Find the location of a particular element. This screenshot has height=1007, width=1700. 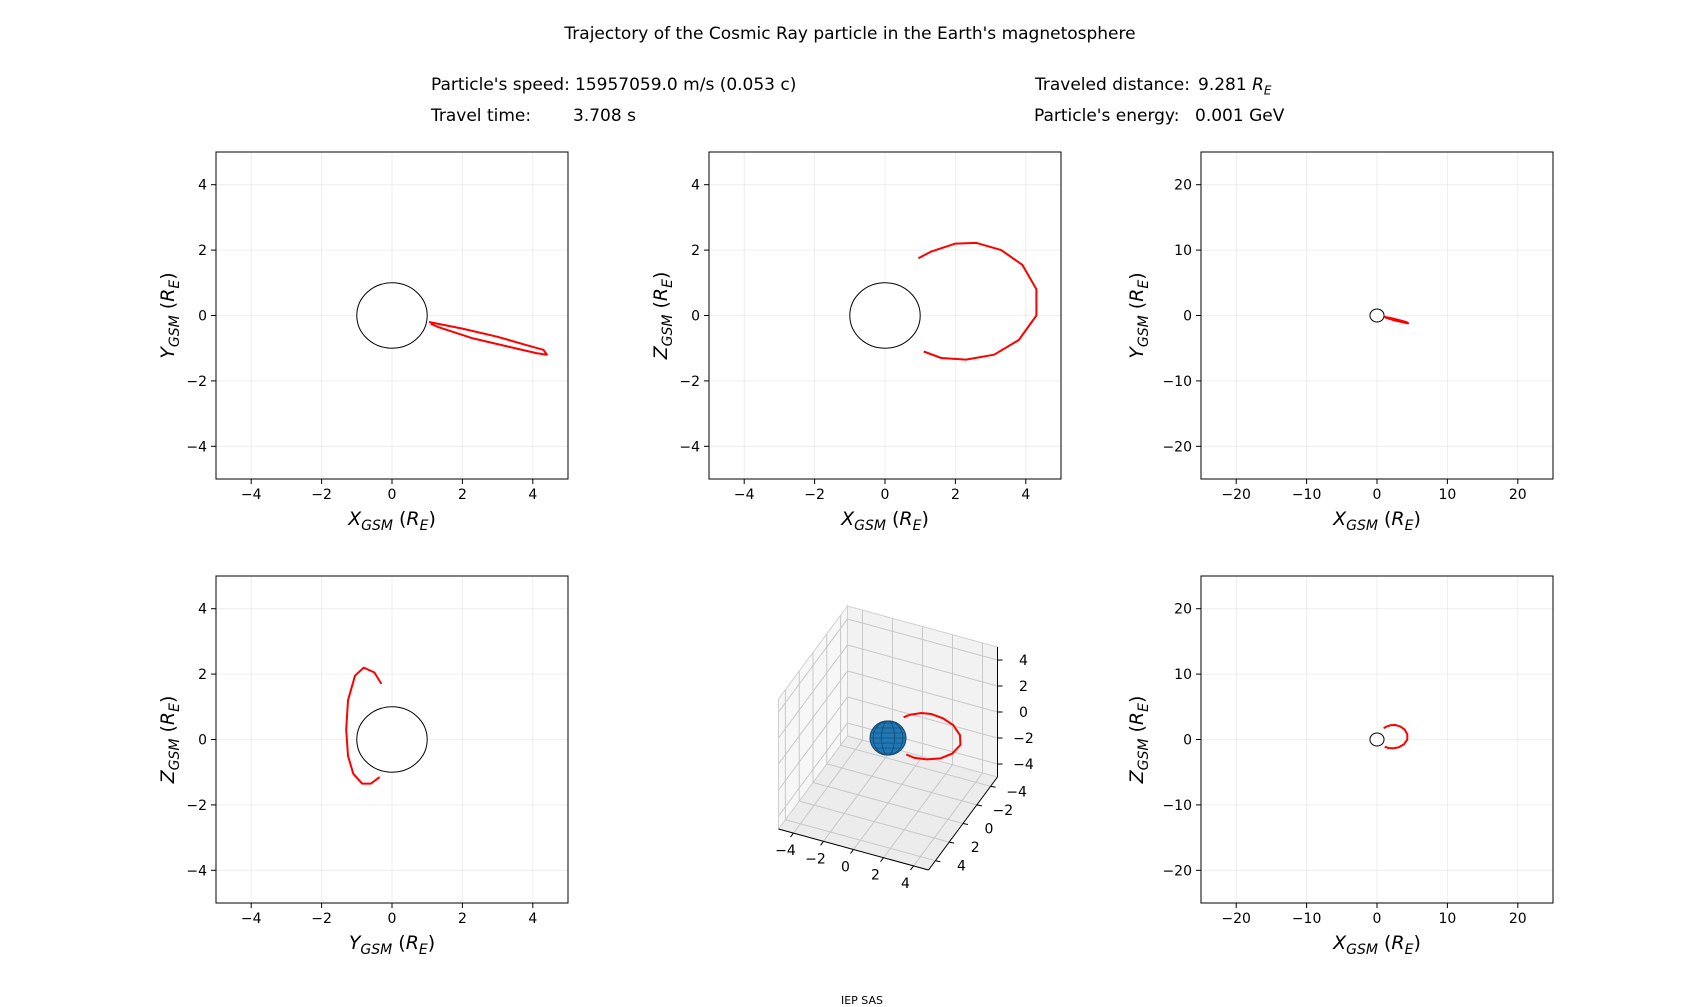

footer-credit: IEP SAS is located at coordinates (862, 1000).